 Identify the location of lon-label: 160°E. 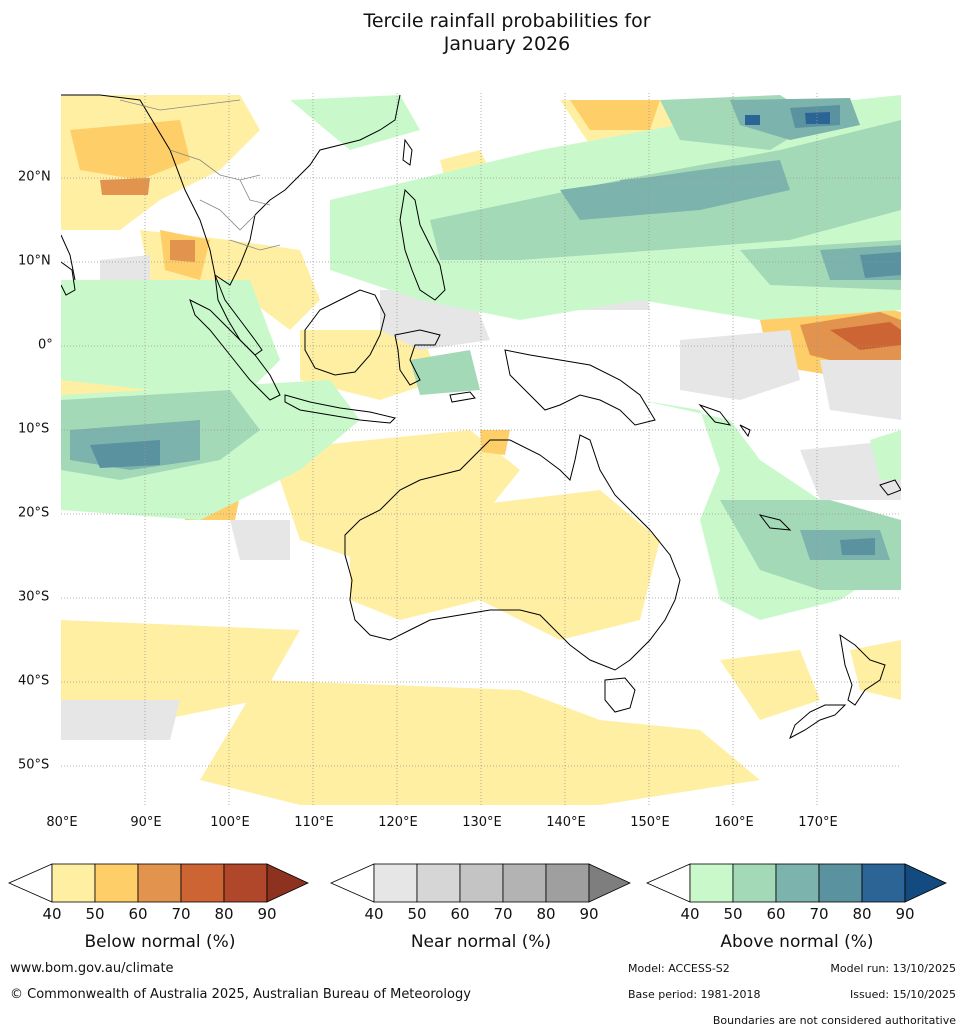
(734, 822).